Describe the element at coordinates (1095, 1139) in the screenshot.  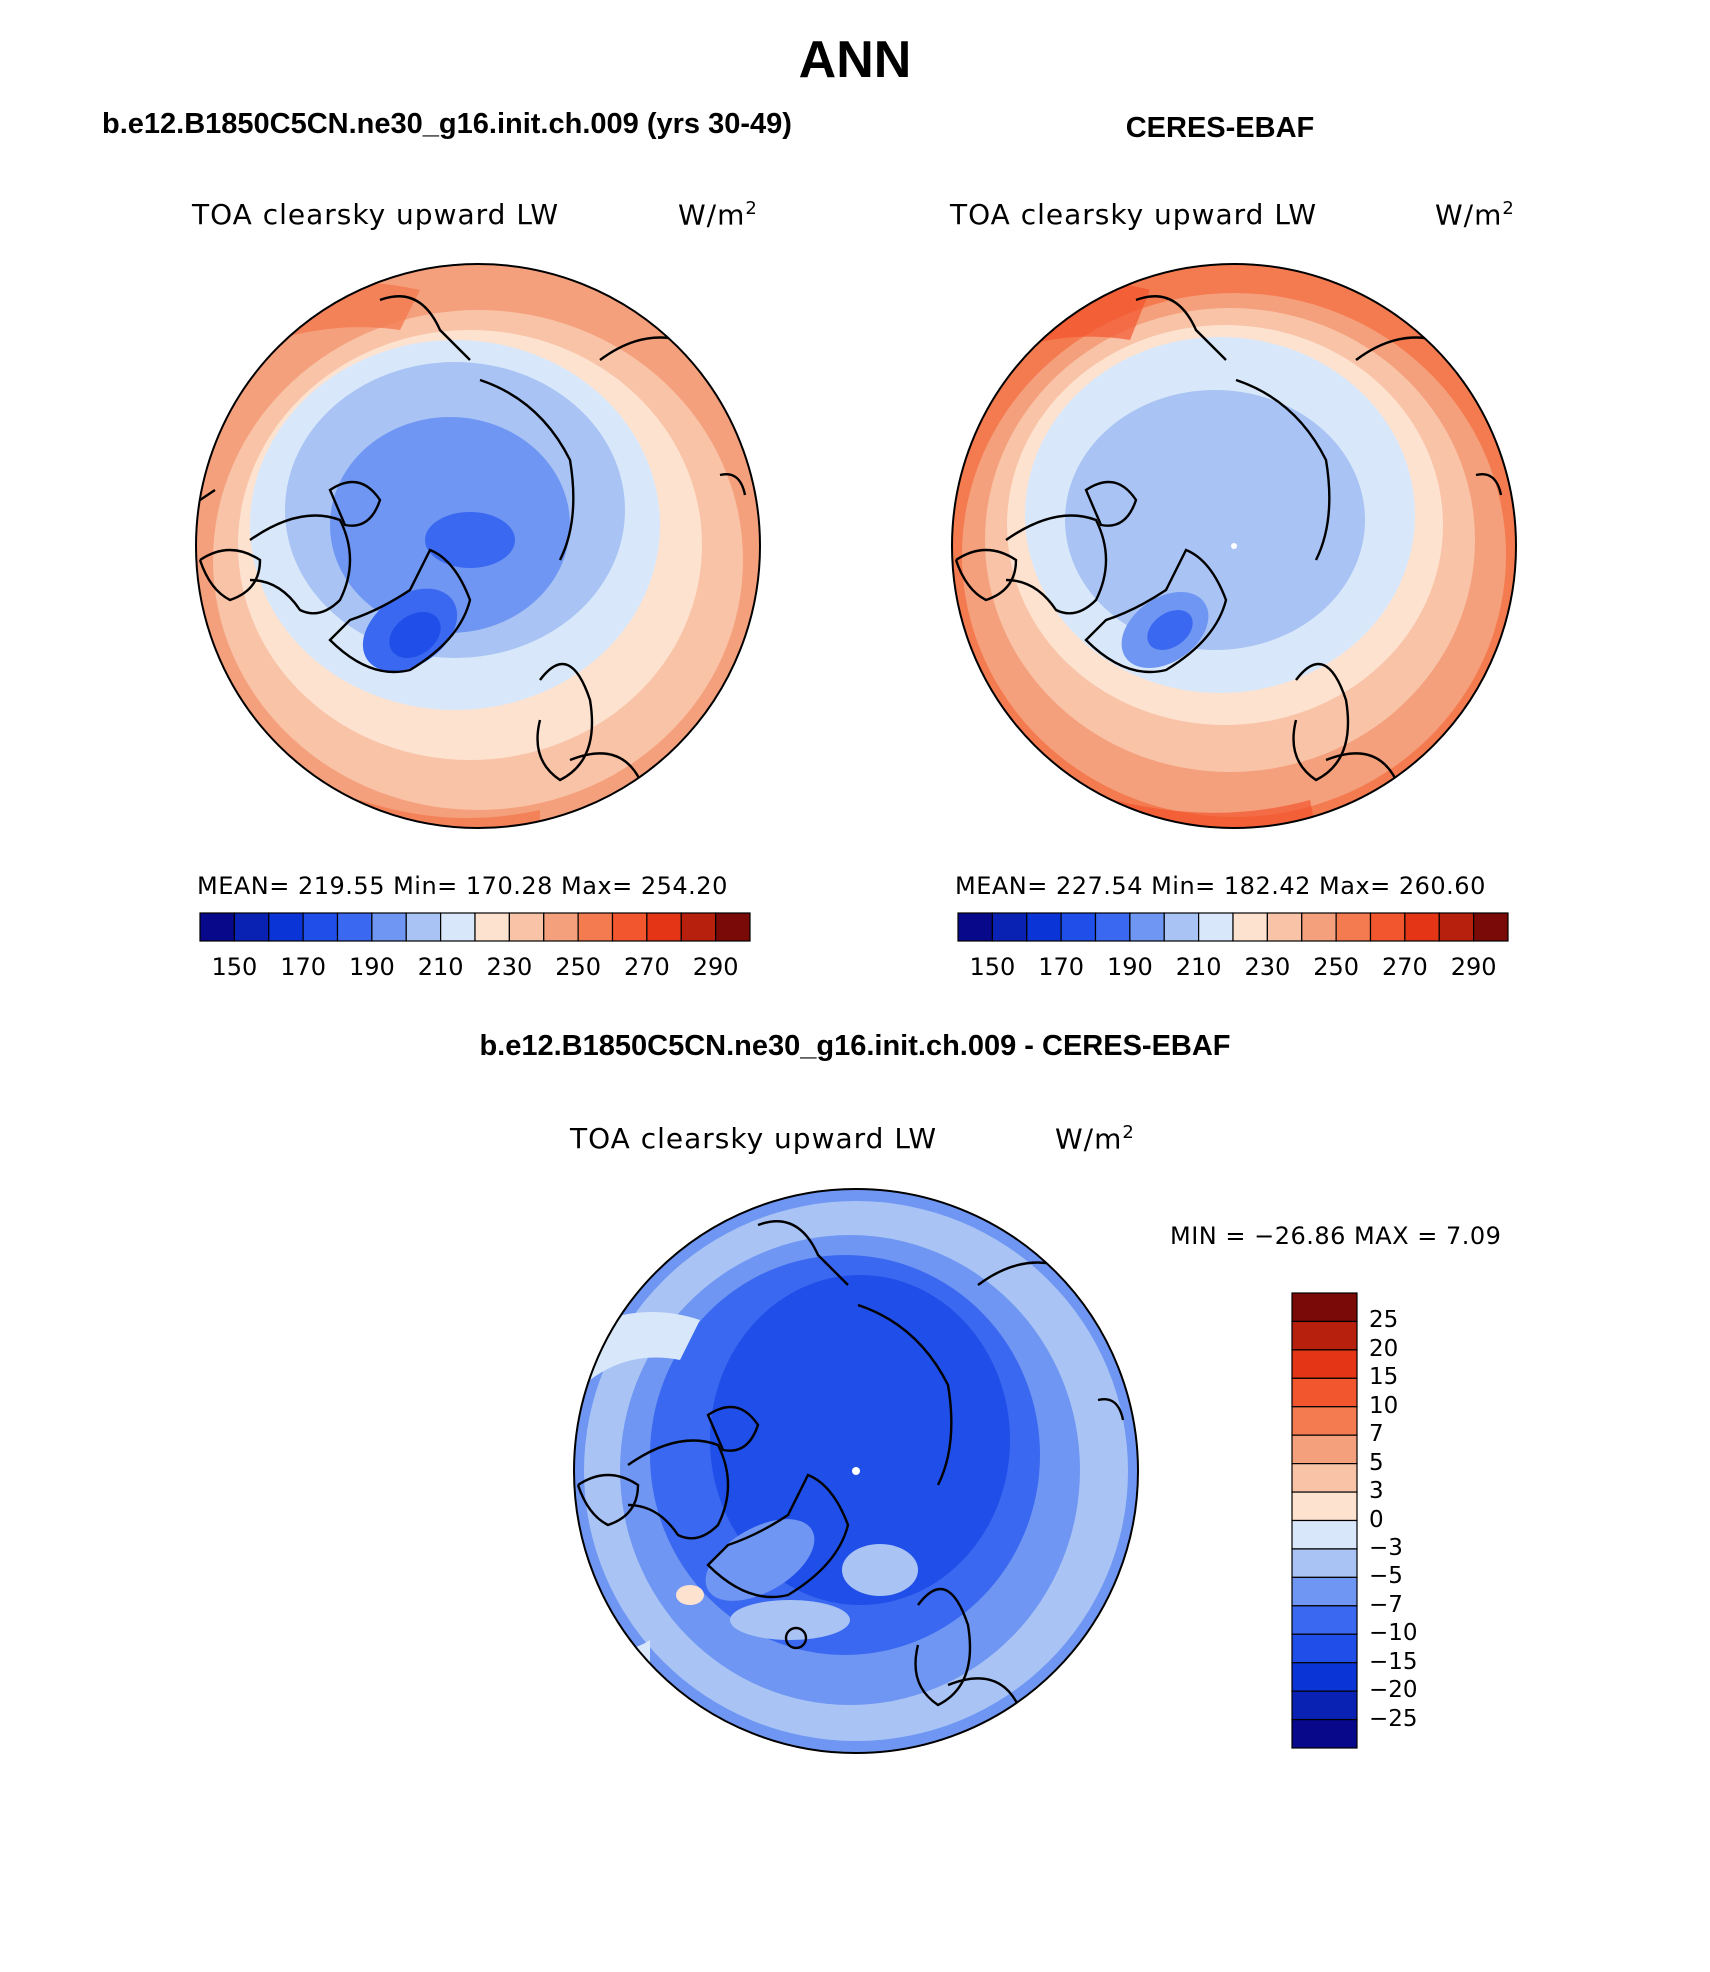
I see `diff-units-label: W/m2` at that location.